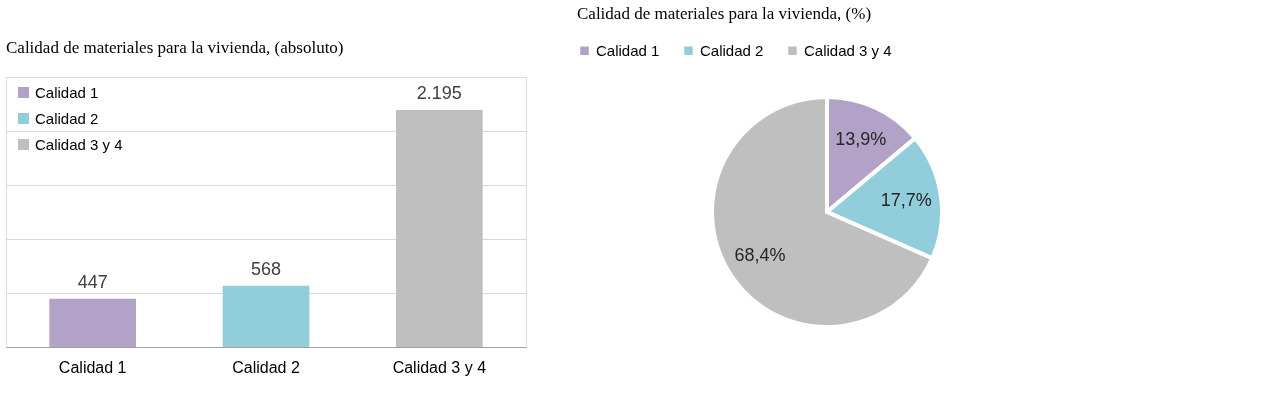 The image size is (1285, 420). What do you see at coordinates (266, 367) in the screenshot?
I see `x-tick-label: Calidad 2` at bounding box center [266, 367].